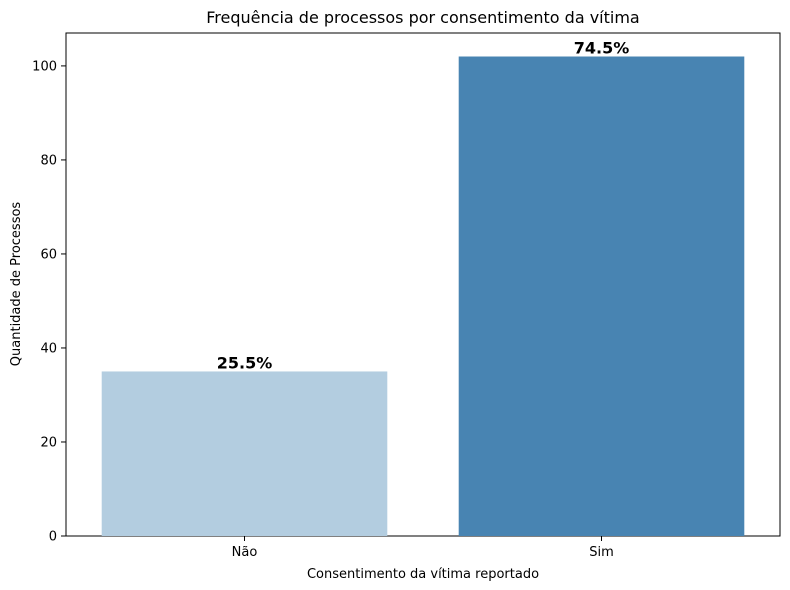  I want to click on x-tick-label: Não, so click(245, 552).